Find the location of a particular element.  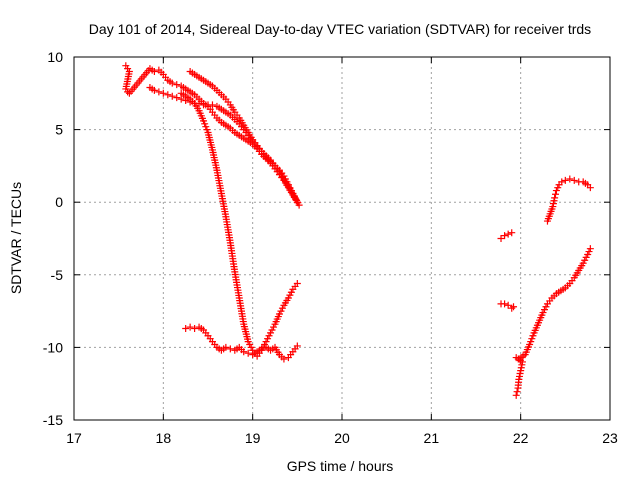

x-tick-label: 18 is located at coordinates (164, 438).